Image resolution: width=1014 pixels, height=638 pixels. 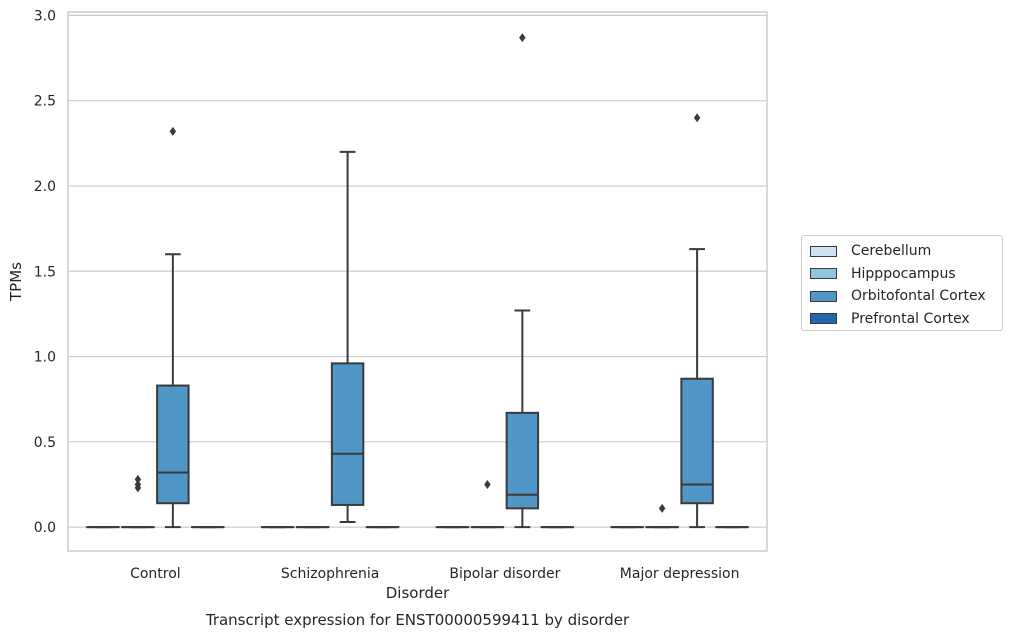 I want to click on y-tick-label: 0.5, so click(x=45, y=443).